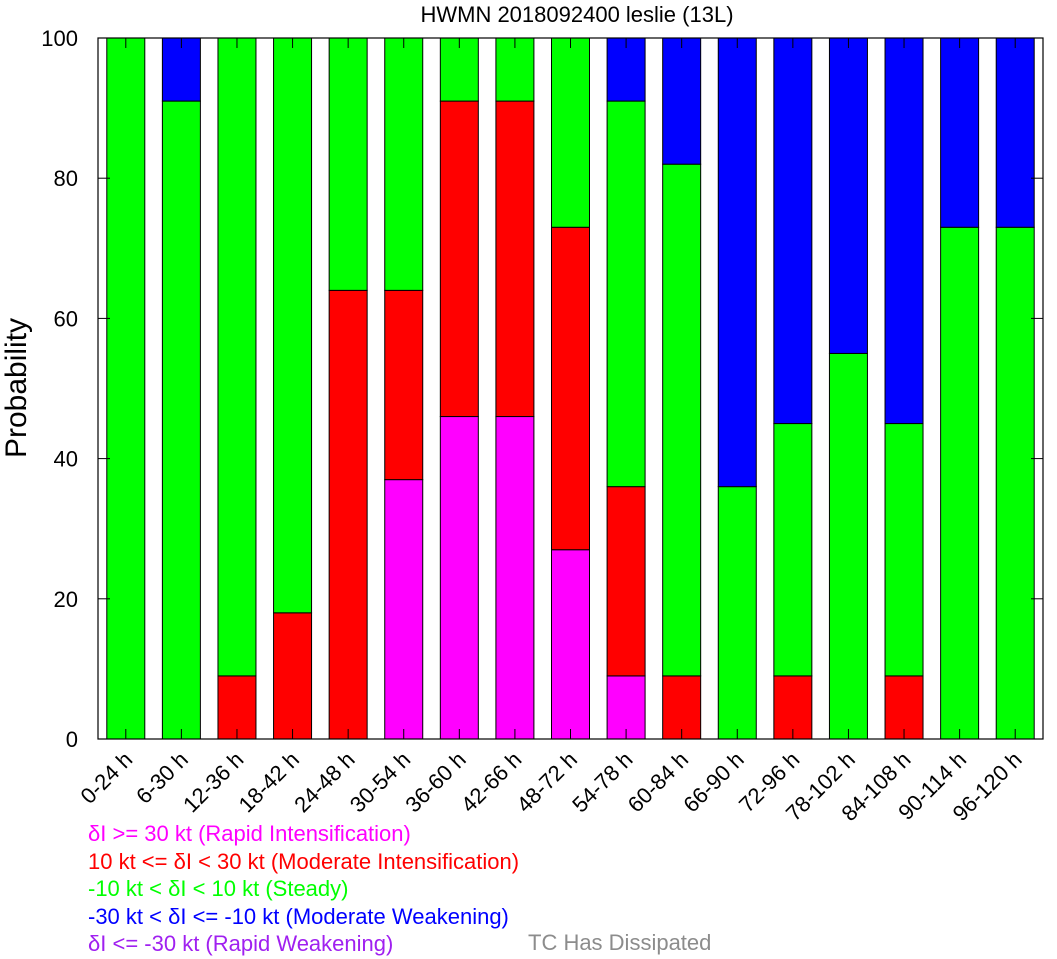 This screenshot has width=1057, height=959. I want to click on y-axis-label: Probability, so click(16, 388).